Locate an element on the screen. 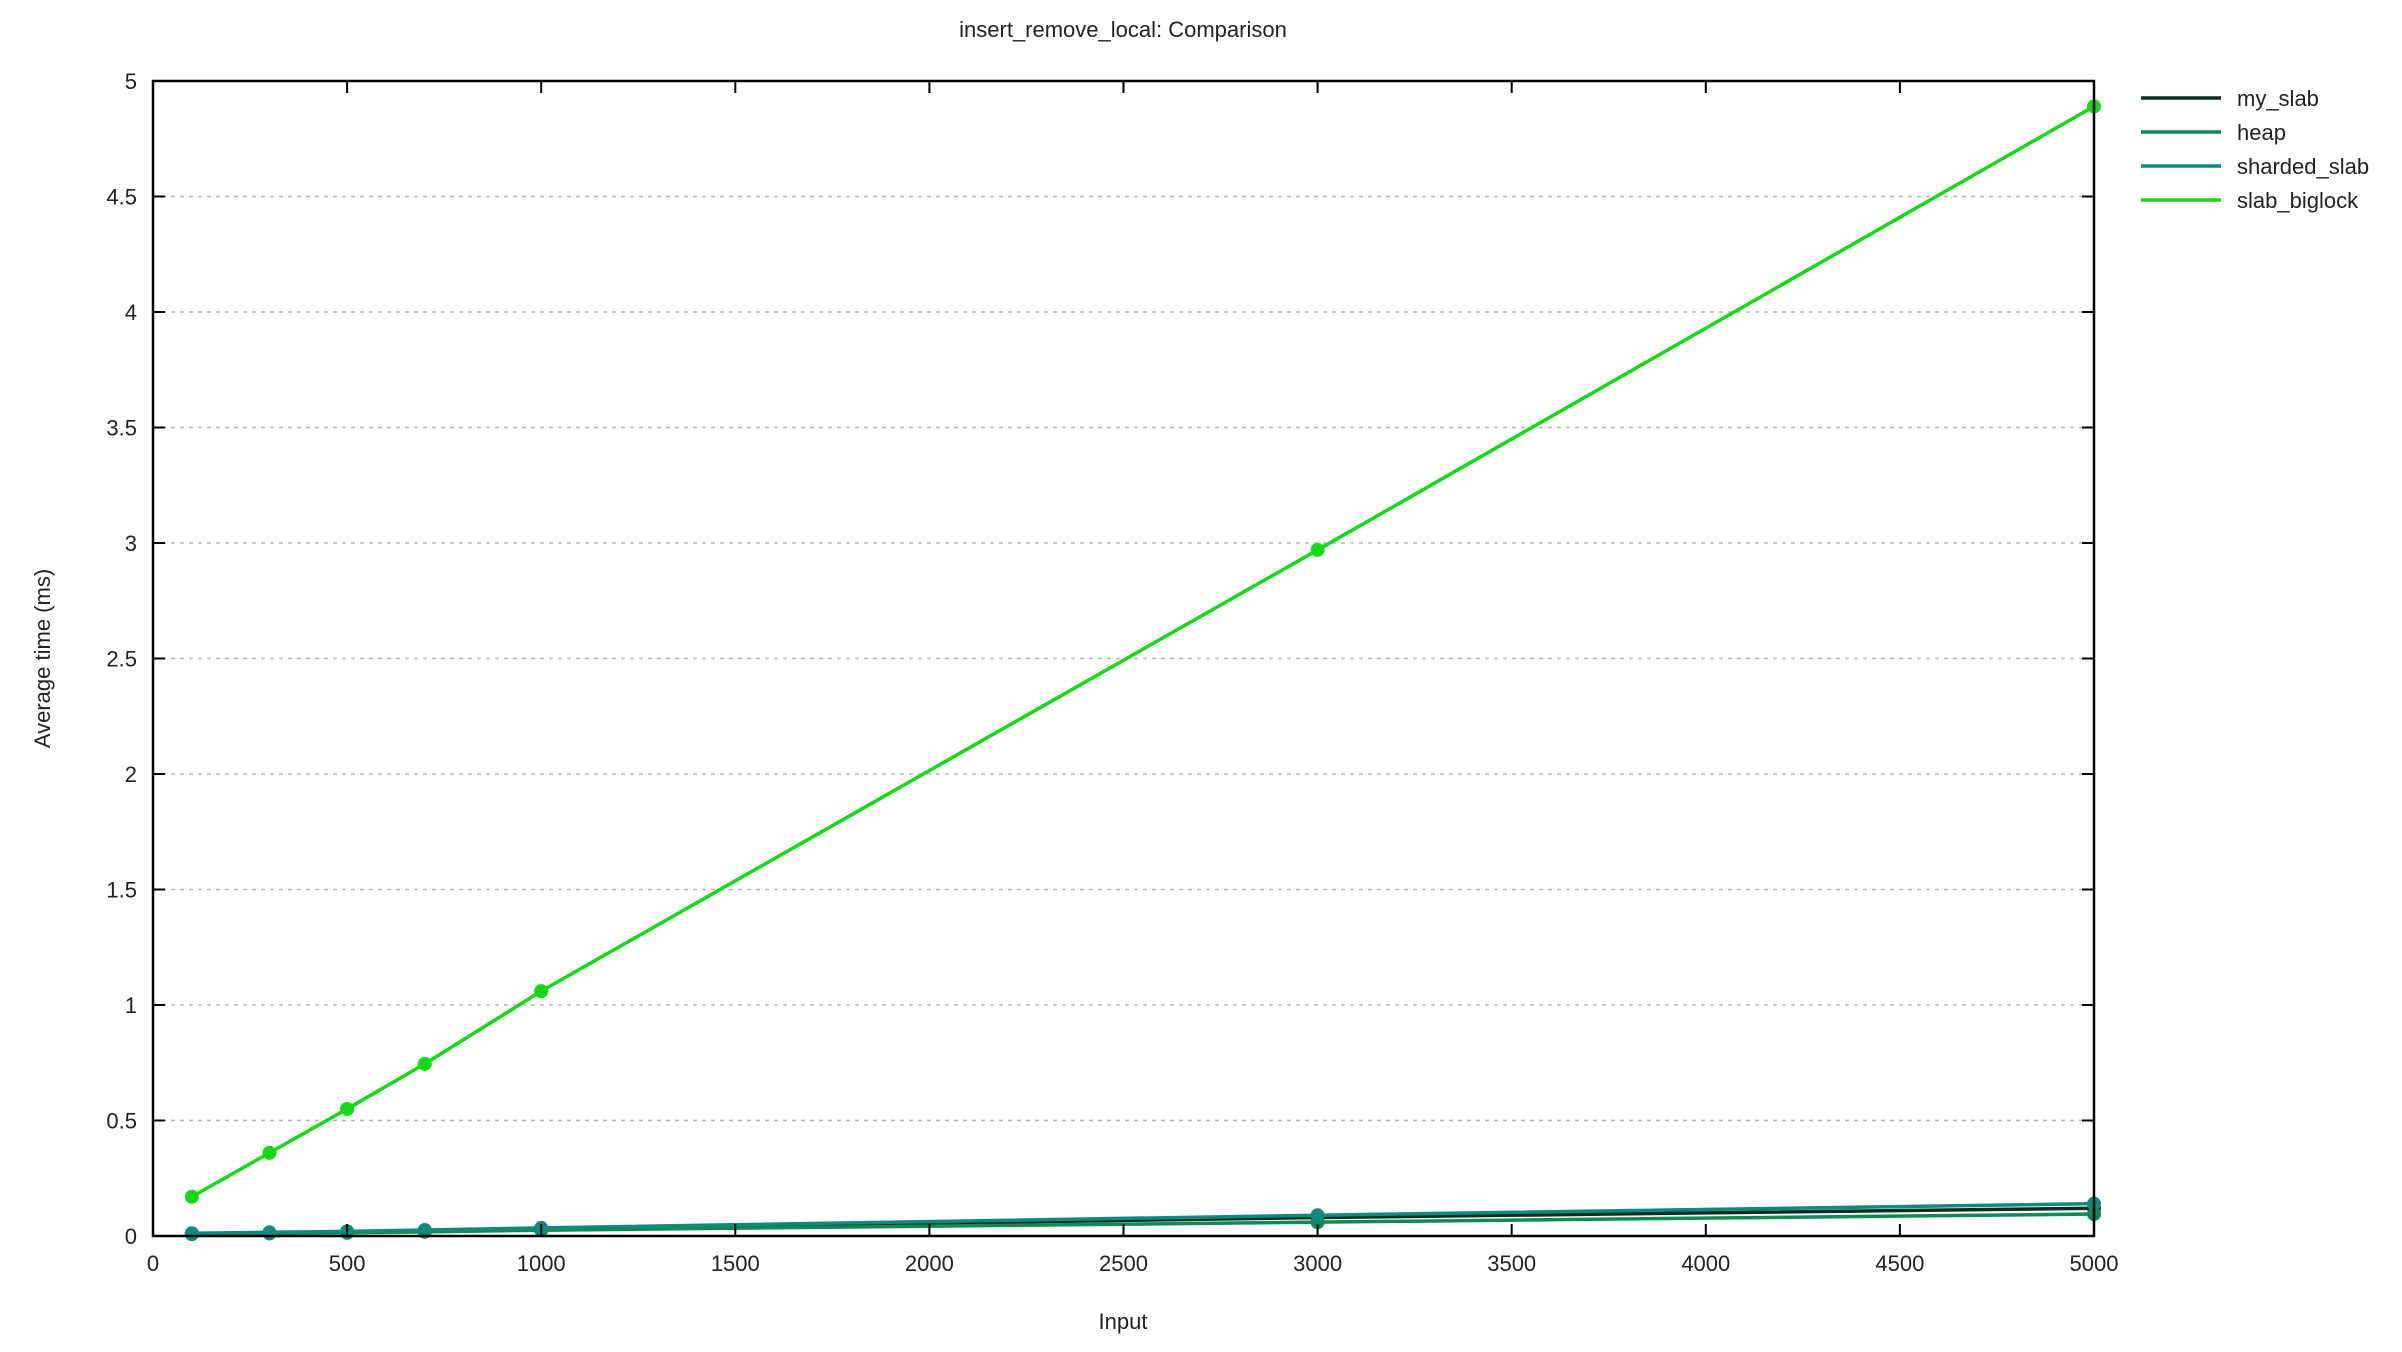 This screenshot has height=1352, width=2402. x-tick-label: 4500 is located at coordinates (1899, 1263).